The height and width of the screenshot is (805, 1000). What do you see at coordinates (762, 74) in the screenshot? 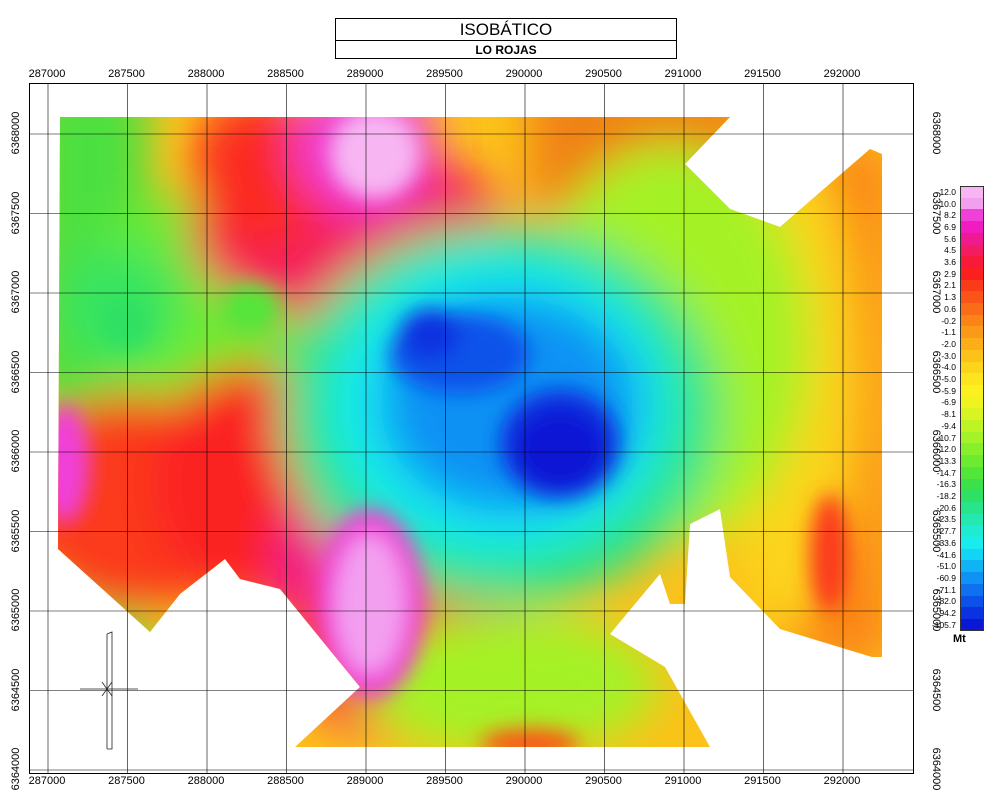
I see `x-tick-label-top: 291500` at bounding box center [762, 74].